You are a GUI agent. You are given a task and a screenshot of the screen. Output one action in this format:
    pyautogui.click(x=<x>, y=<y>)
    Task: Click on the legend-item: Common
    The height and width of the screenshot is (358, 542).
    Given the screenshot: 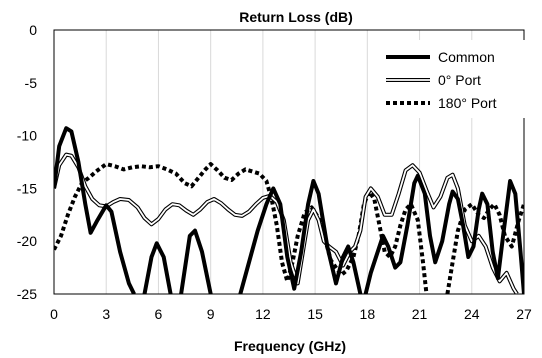 What is the action you would take?
    pyautogui.click(x=440, y=57)
    